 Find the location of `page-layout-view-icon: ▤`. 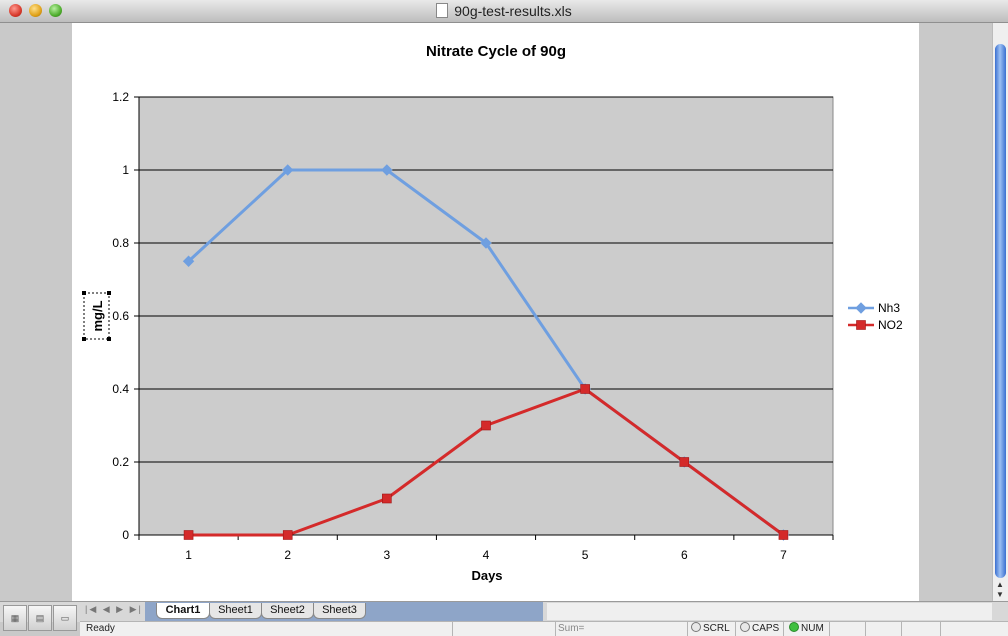

page-layout-view-icon: ▤ is located at coordinates (40, 618).